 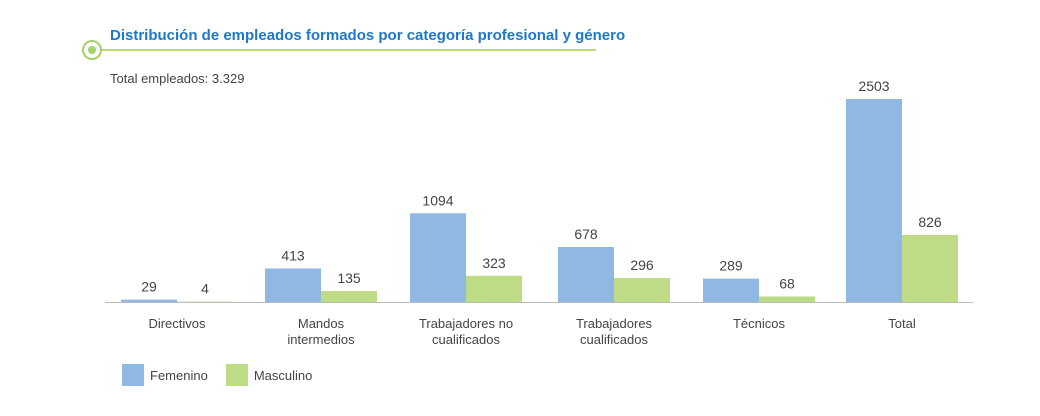 I want to click on chart-subtitle: Total empleados: 3.329, so click(x=177, y=78).